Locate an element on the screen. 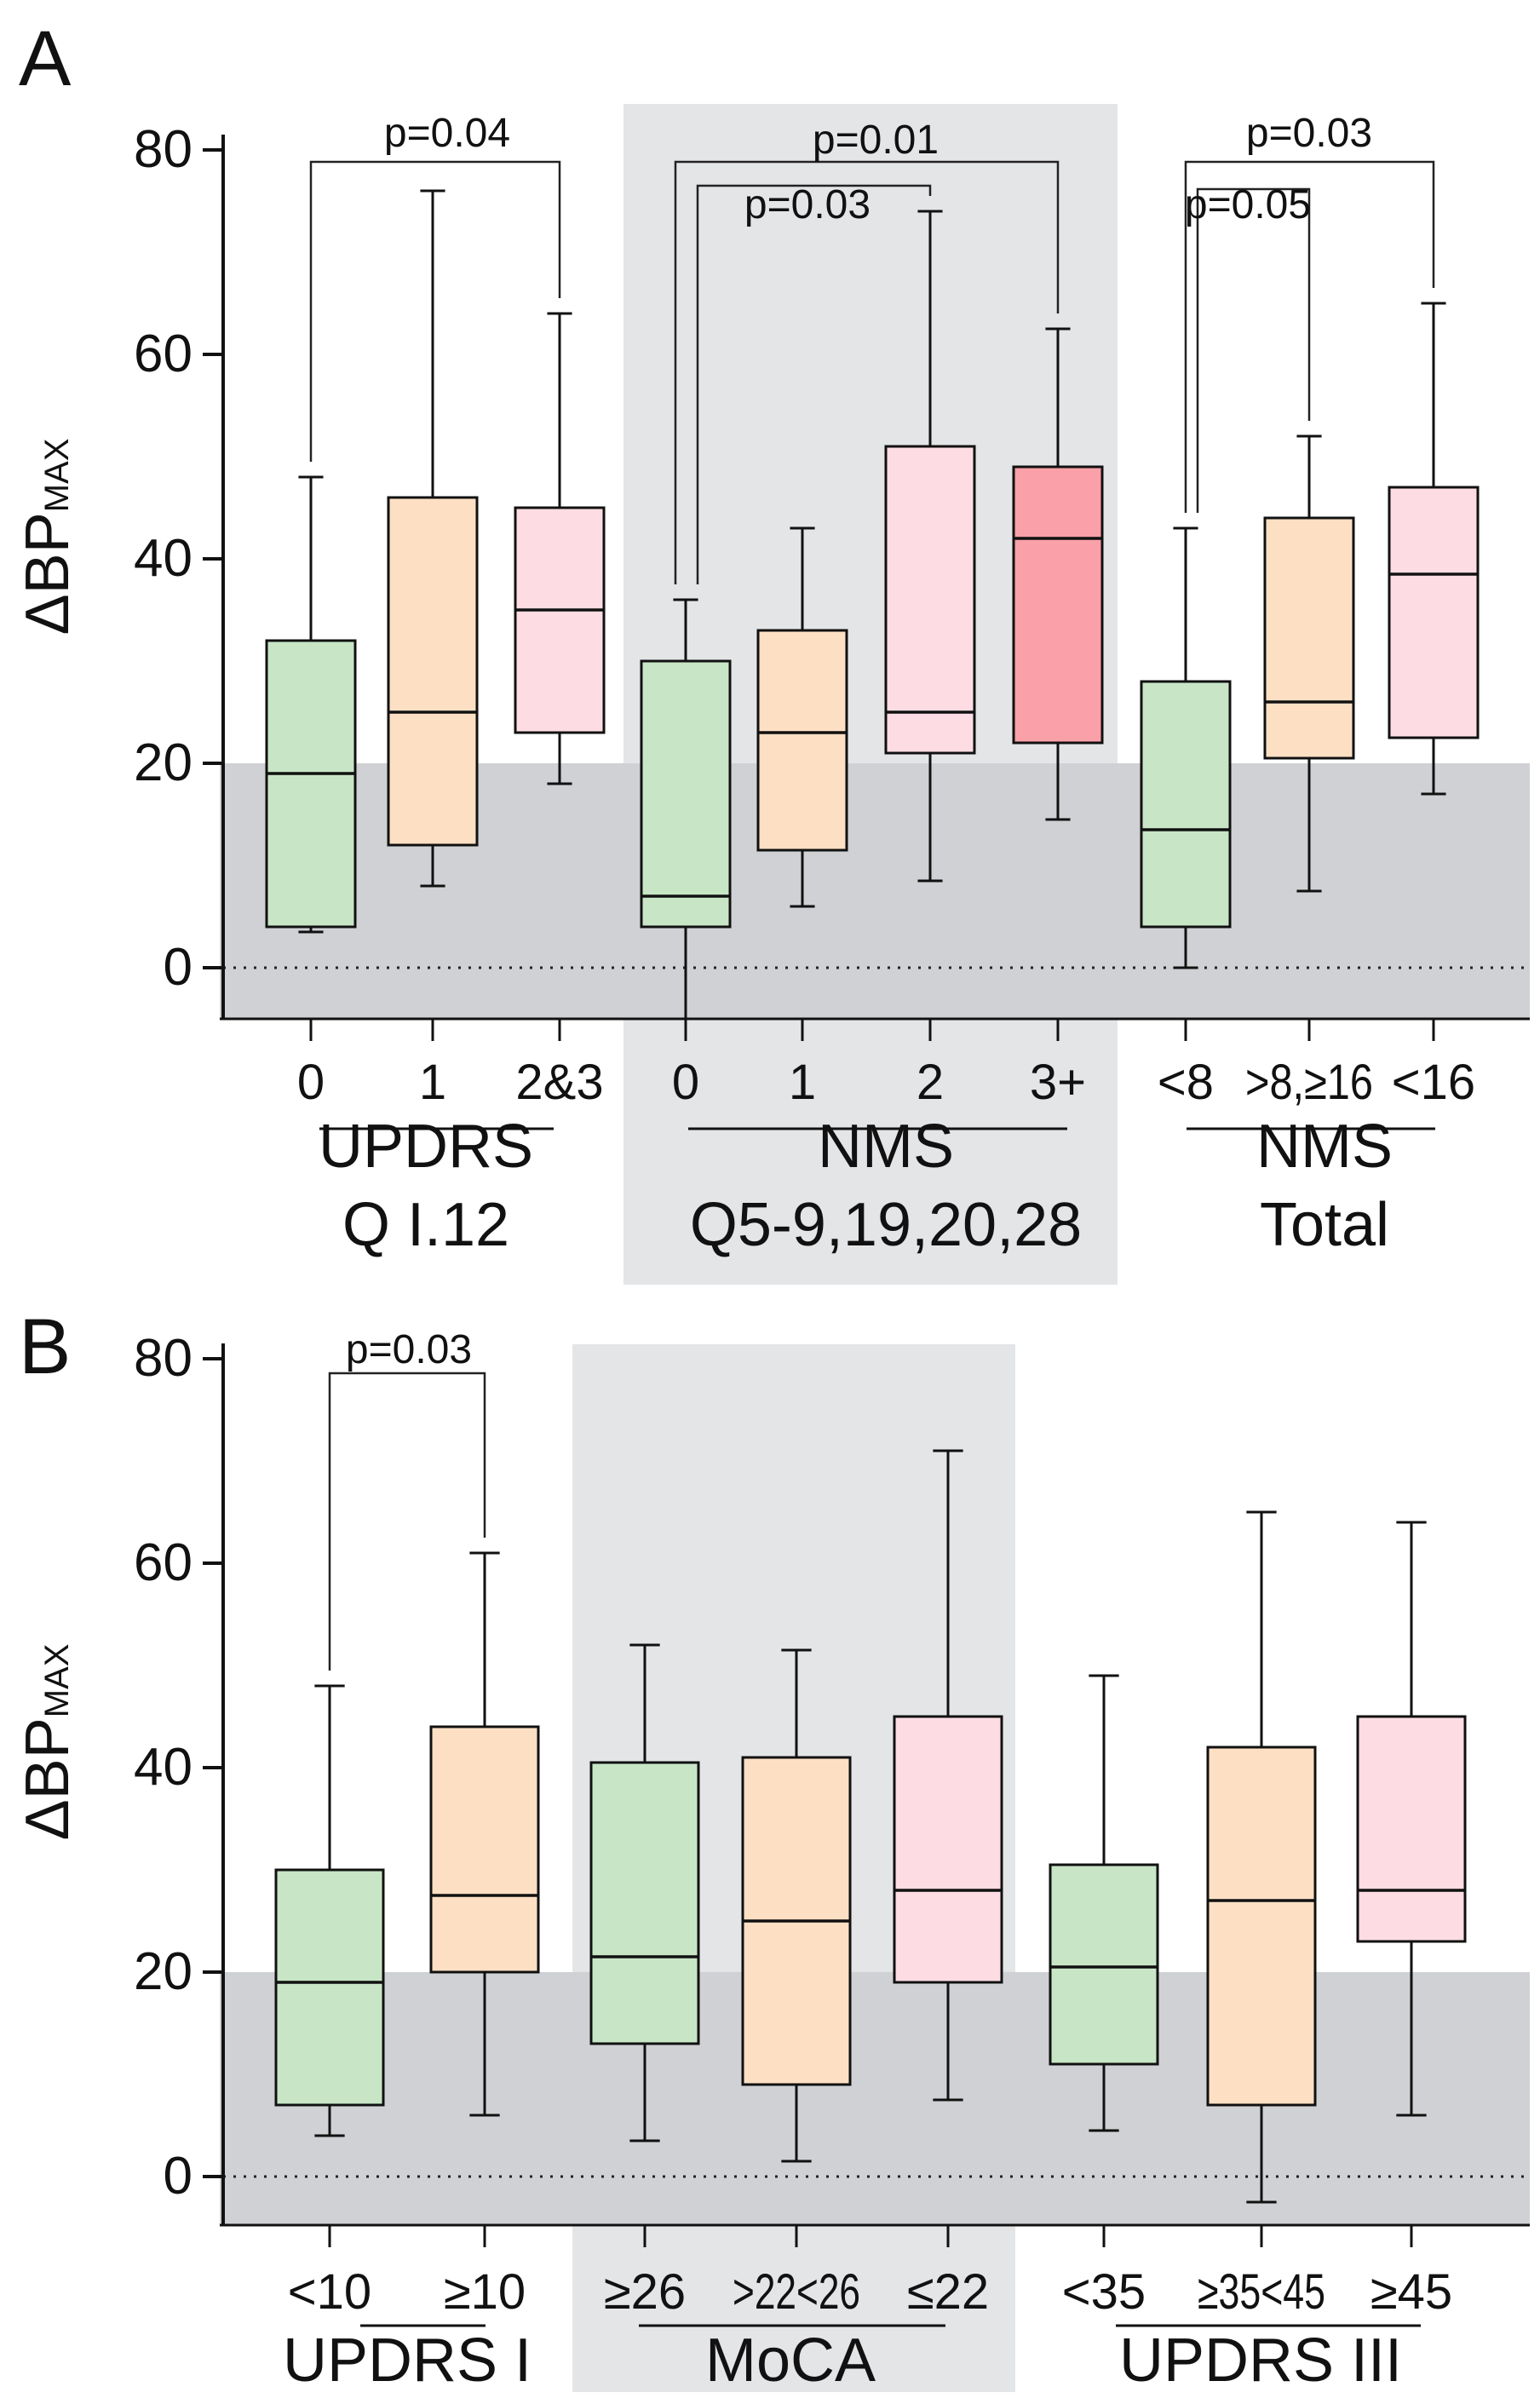 The image size is (1540, 2404). group-label: UPDRS I is located at coordinates (407, 2360).